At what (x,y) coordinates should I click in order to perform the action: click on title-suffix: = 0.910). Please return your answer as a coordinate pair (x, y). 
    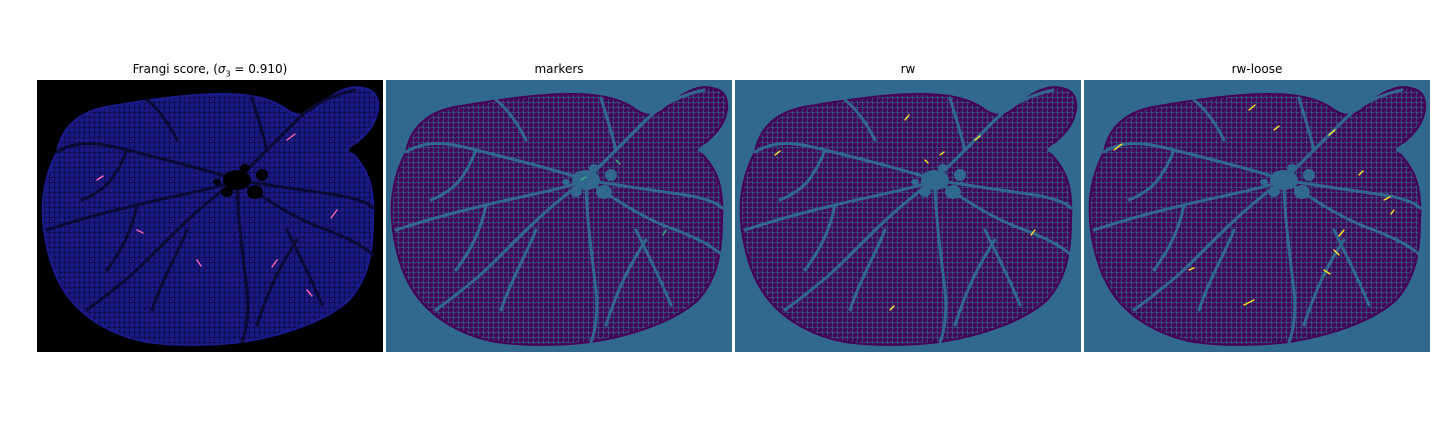
    Looking at the image, I should click on (259, 69).